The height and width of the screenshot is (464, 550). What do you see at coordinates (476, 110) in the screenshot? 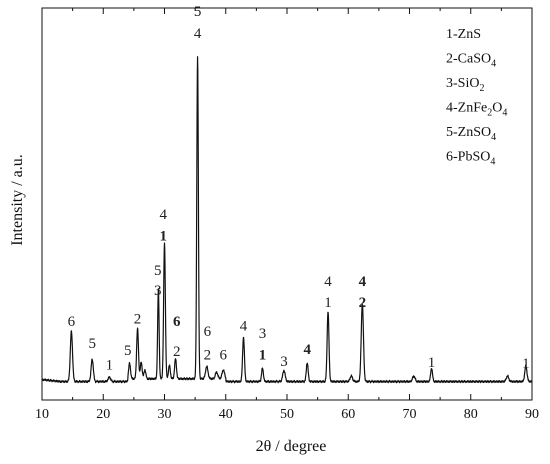
I see `legend-entry: 4-ZnFe2O4` at bounding box center [476, 110].